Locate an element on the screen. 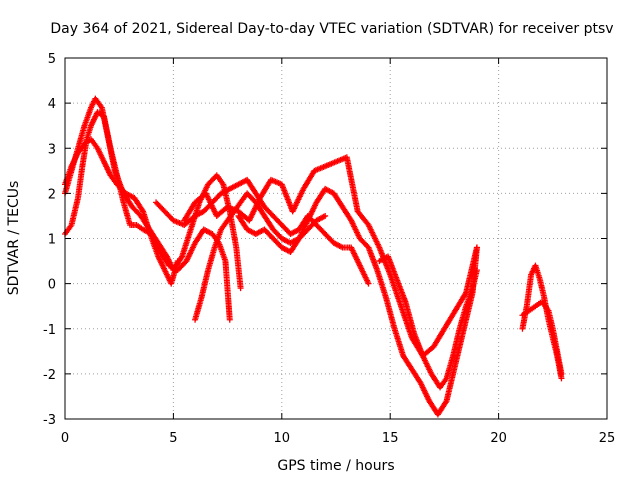 The image size is (640, 480). x-tick-label: 5 is located at coordinates (173, 438).